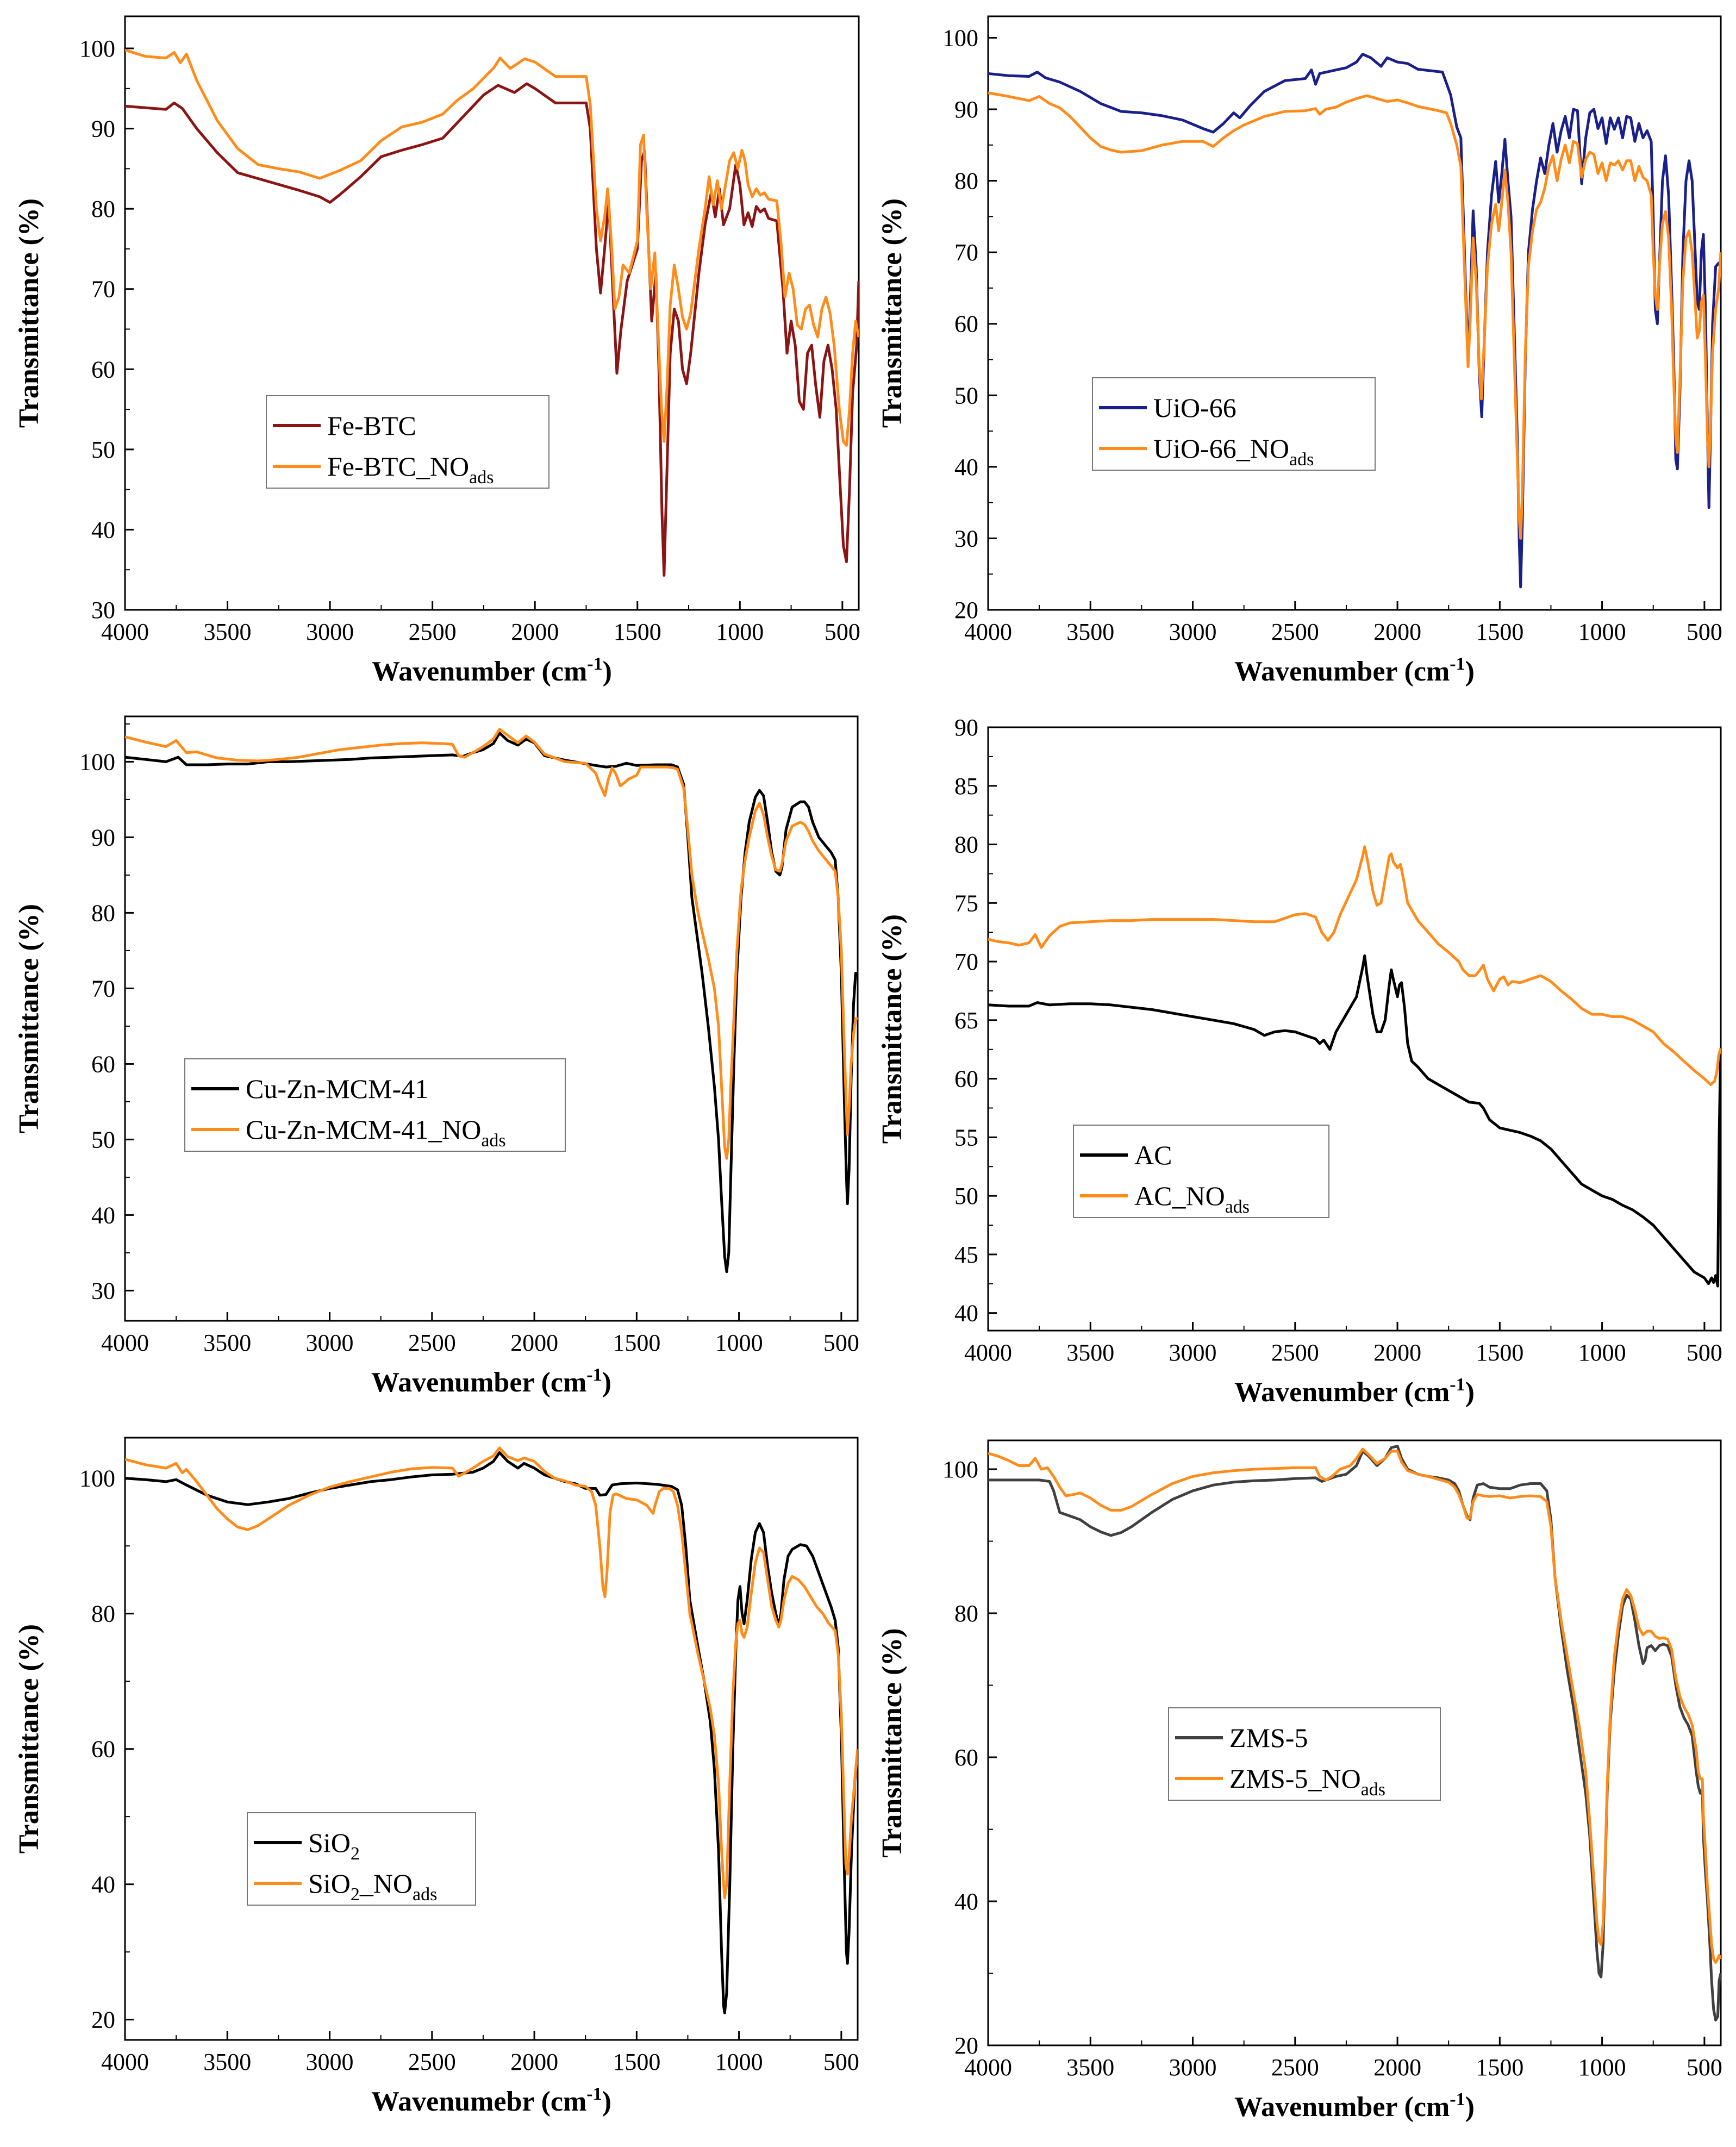 The image size is (1736, 2147). What do you see at coordinates (966, 252) in the screenshot?
I see `y-tick-label: 70` at bounding box center [966, 252].